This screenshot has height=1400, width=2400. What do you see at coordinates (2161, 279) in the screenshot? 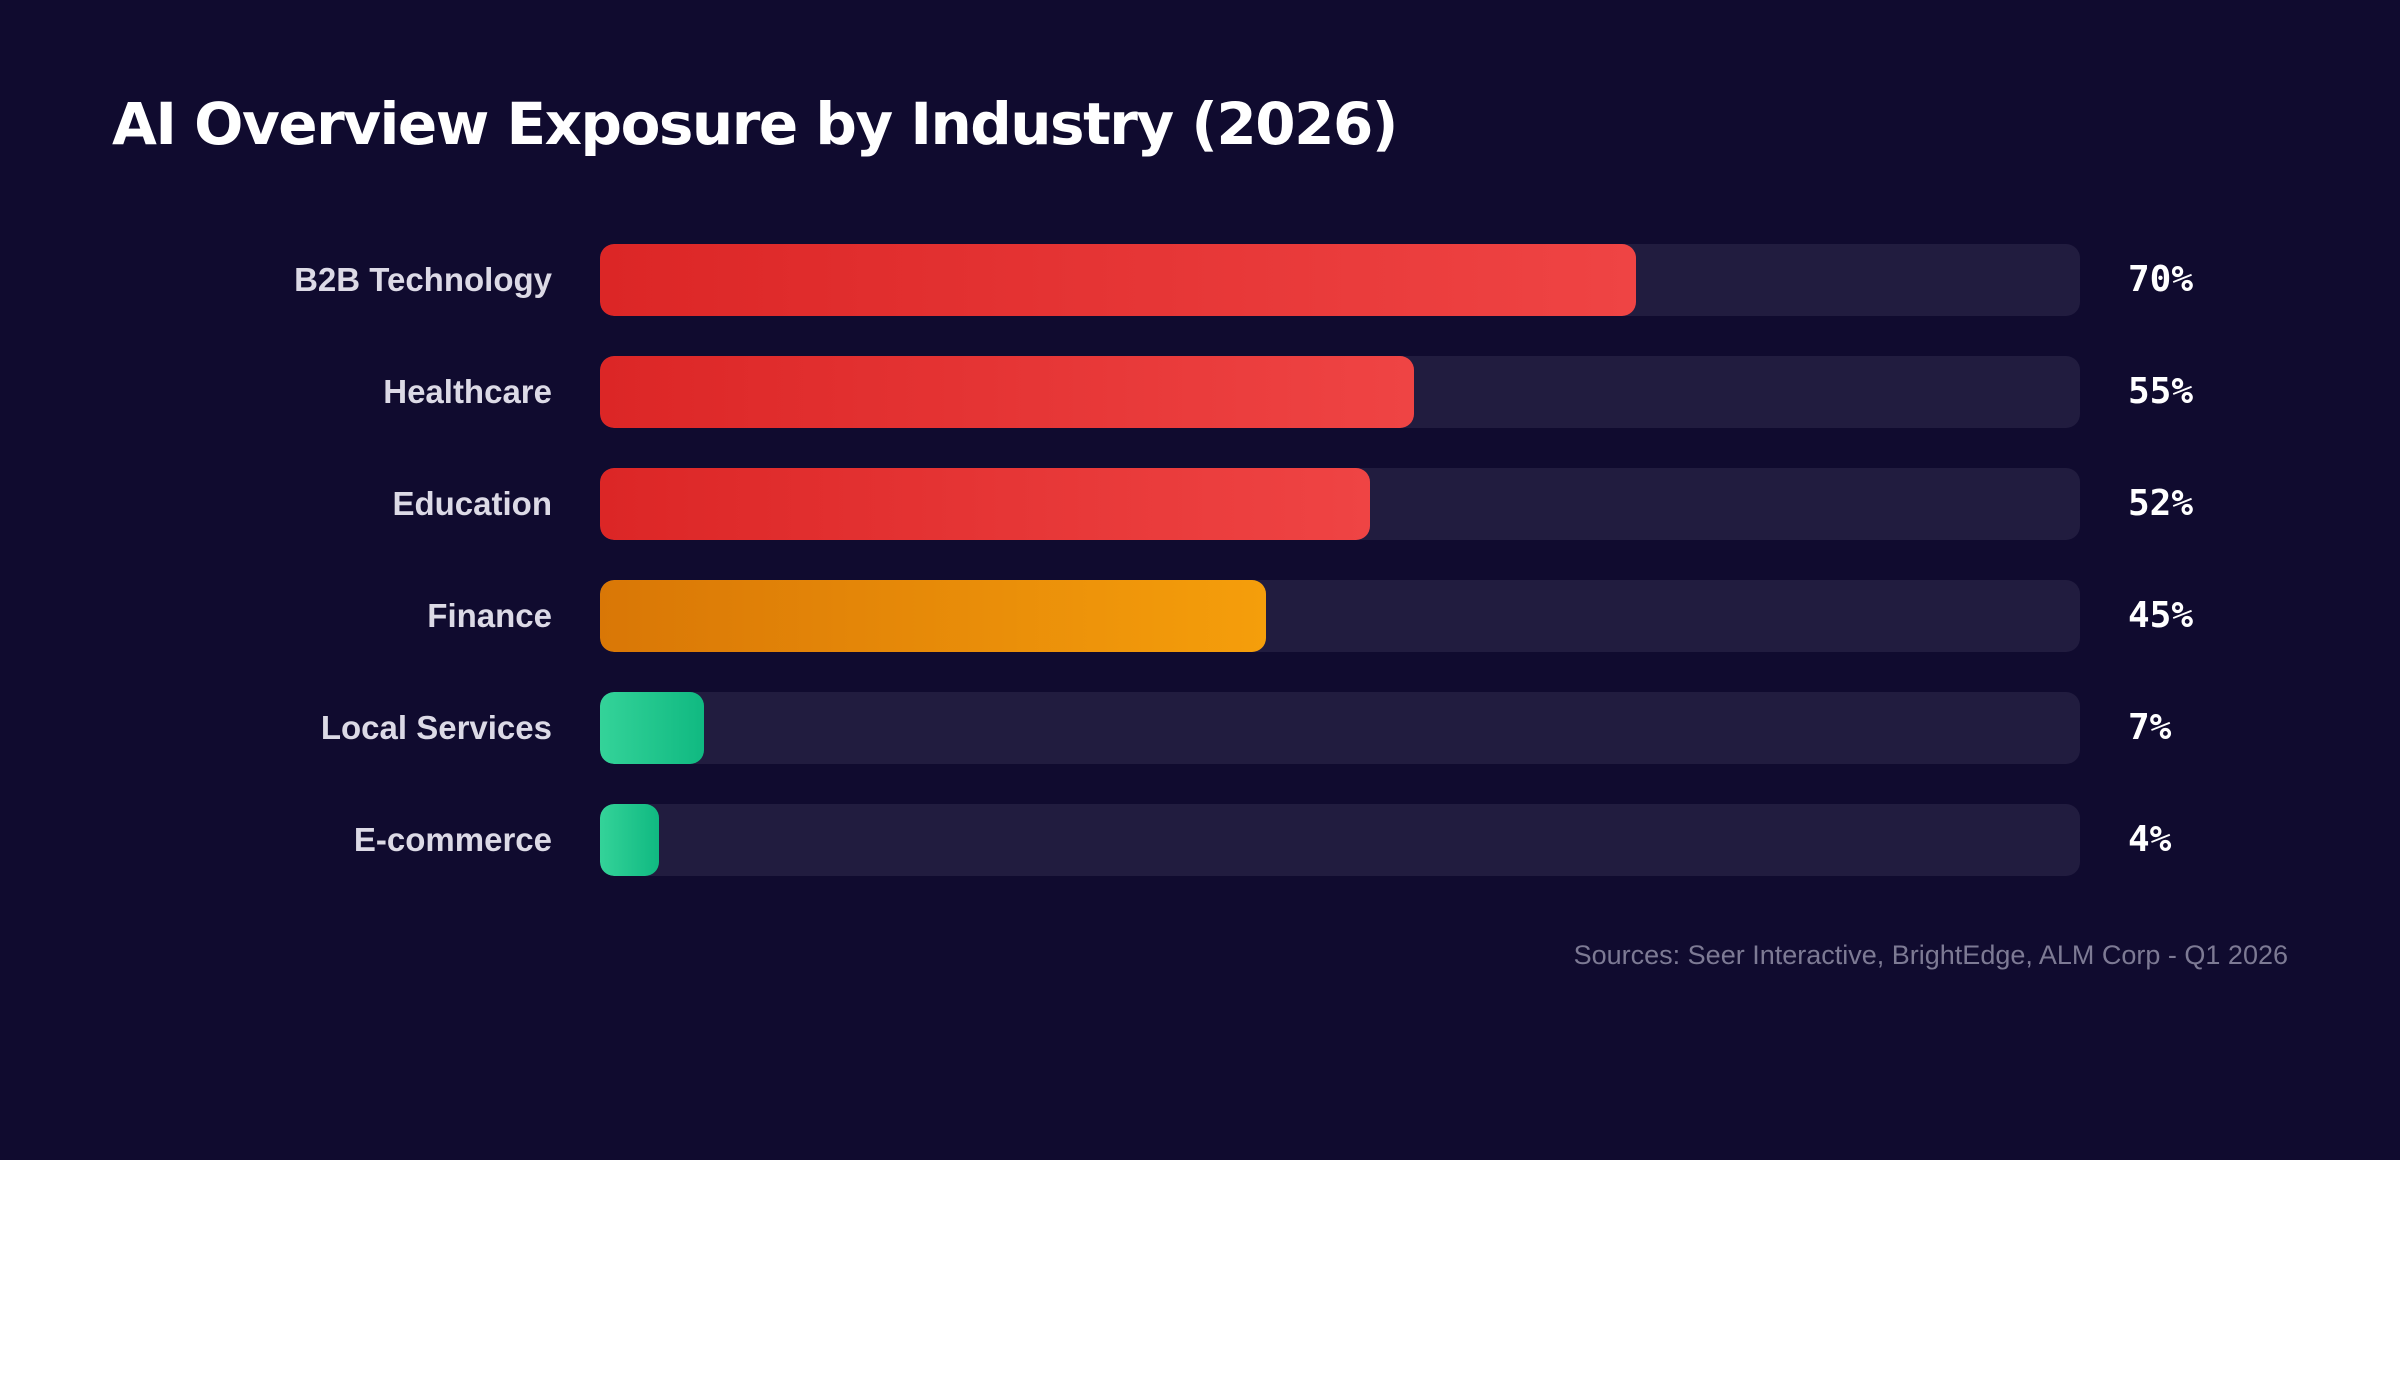
I see `value-label: 70%` at bounding box center [2161, 279].